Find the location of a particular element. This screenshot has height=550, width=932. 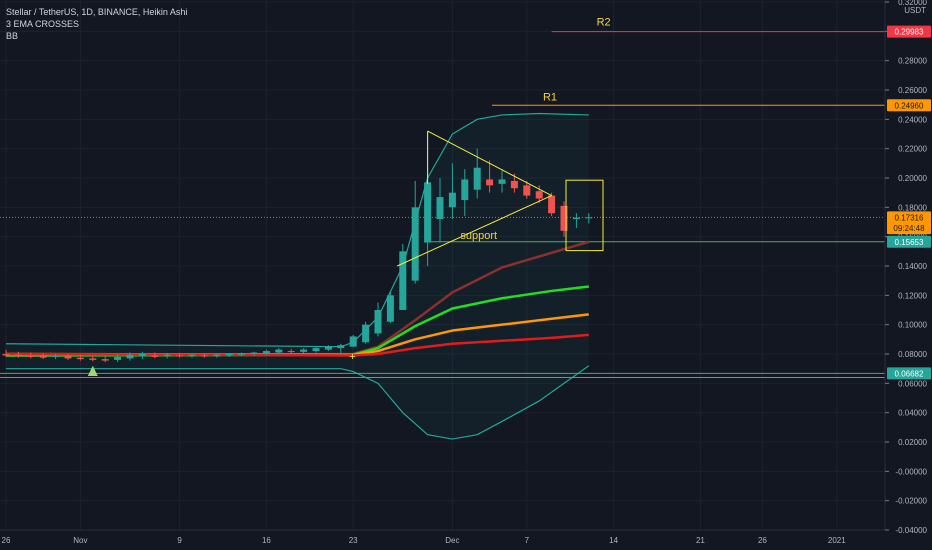

y-tick-label: 0.18000 is located at coordinates (912, 207).